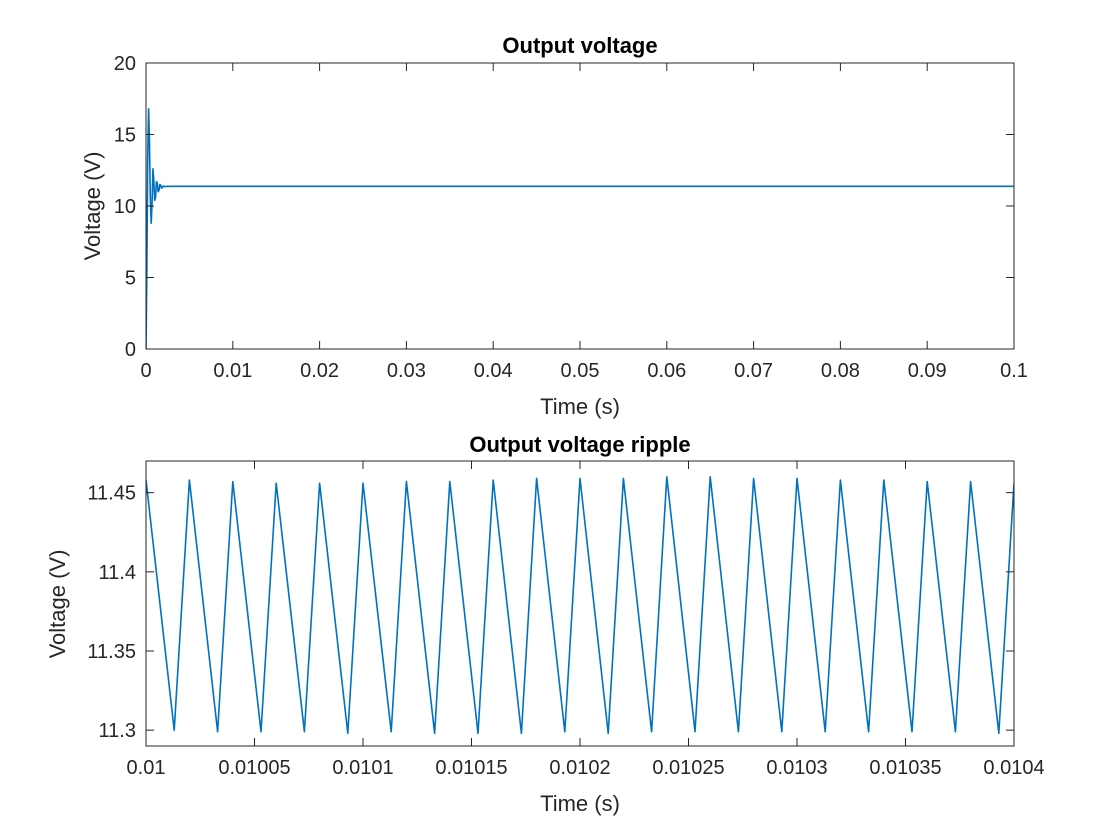 The image size is (1120, 840). What do you see at coordinates (1013, 768) in the screenshot?
I see `x-tick-label: 0.0104` at bounding box center [1013, 768].